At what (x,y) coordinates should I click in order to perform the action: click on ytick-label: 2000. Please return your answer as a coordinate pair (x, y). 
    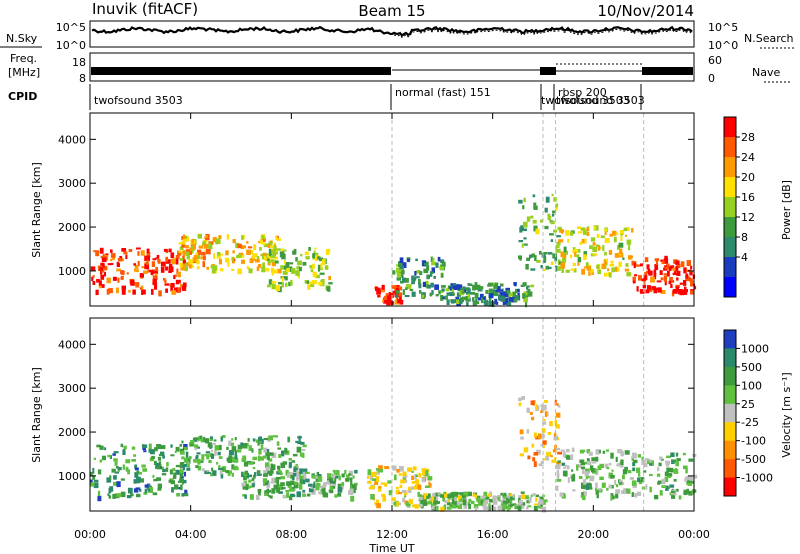
    Looking at the image, I should click on (72, 432).